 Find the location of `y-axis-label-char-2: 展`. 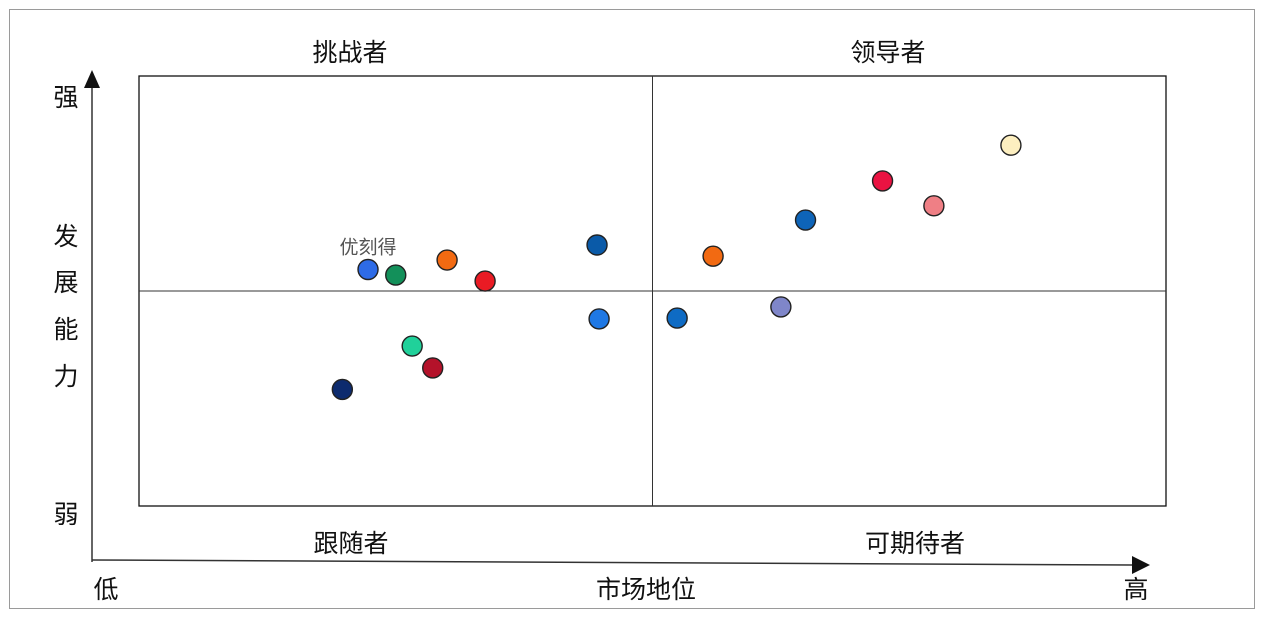

y-axis-label-char-2: 展 is located at coordinates (65, 282).